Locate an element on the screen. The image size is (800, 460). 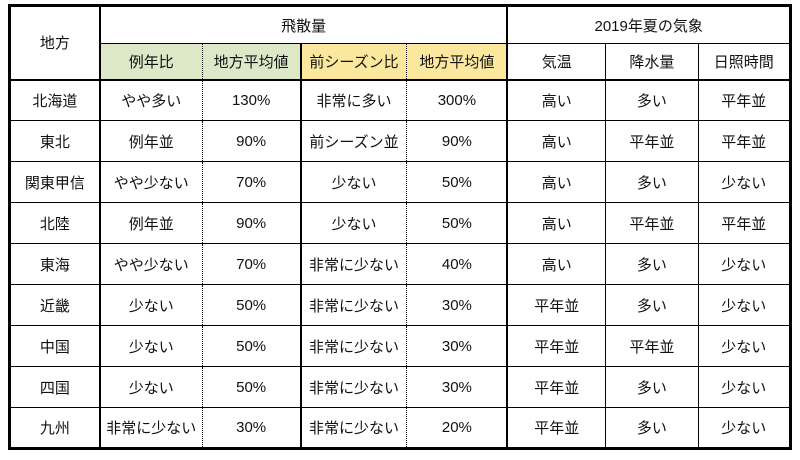
table-row: 九州 非常に少ない 30% 非常に少ない 20% 平年並 多い 少ない is located at coordinates (400, 428).